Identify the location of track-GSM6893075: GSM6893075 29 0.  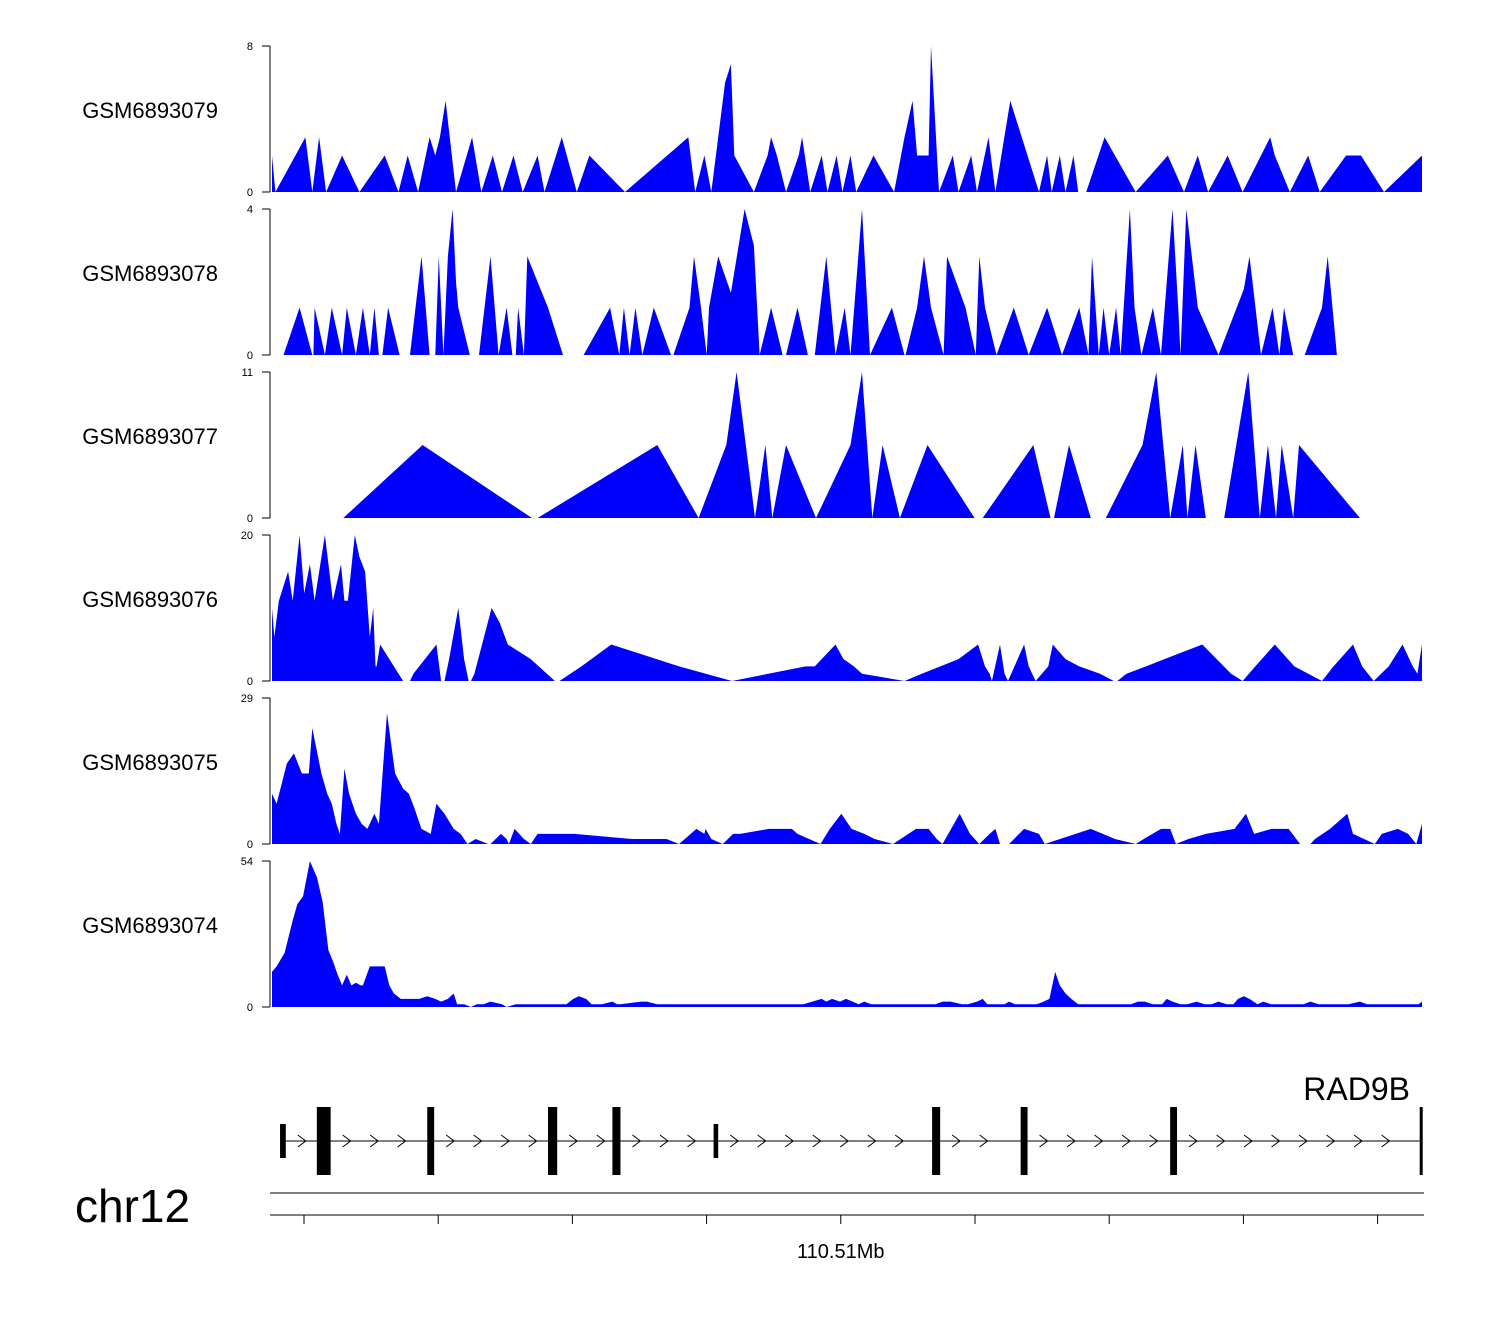
(752, 772).